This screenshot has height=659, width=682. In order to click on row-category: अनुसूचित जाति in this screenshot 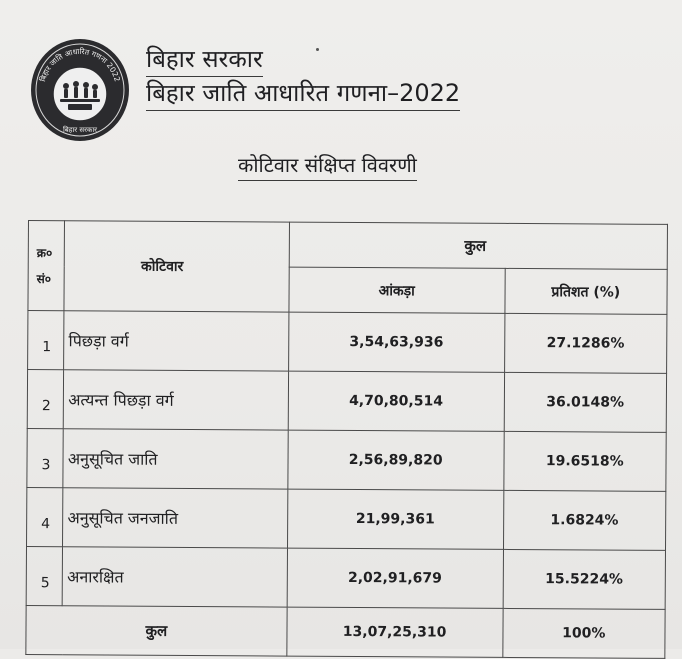, I will do `click(175, 459)`.